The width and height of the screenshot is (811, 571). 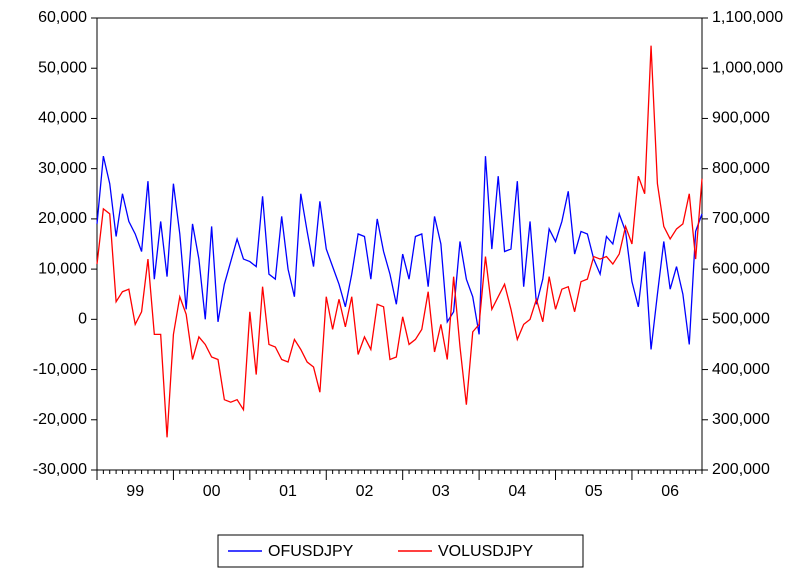 What do you see at coordinates (135, 491) in the screenshot?
I see `x-tick-label: 99` at bounding box center [135, 491].